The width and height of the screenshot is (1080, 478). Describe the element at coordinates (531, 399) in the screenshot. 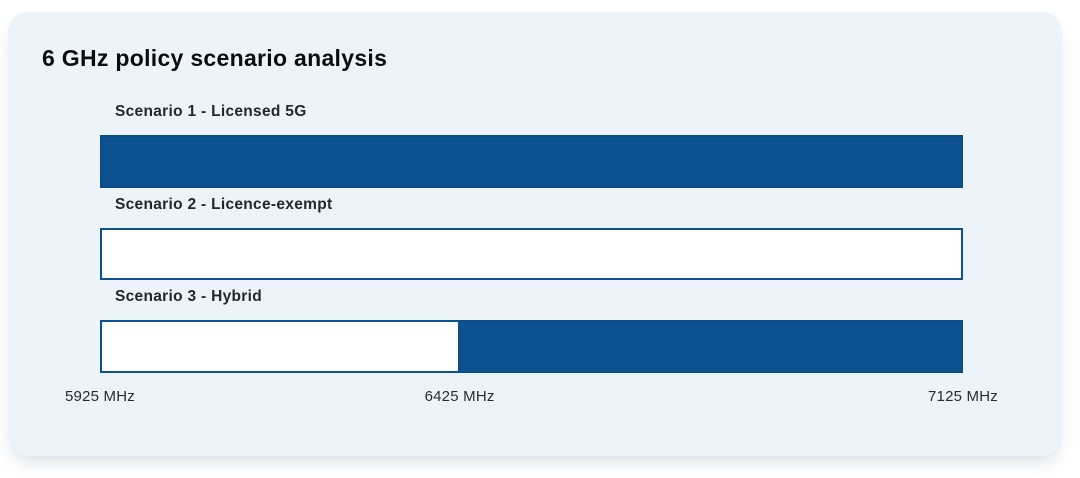

I see `x-axis: 5925 MHz 6425 MHz 7125 MHz` at that location.